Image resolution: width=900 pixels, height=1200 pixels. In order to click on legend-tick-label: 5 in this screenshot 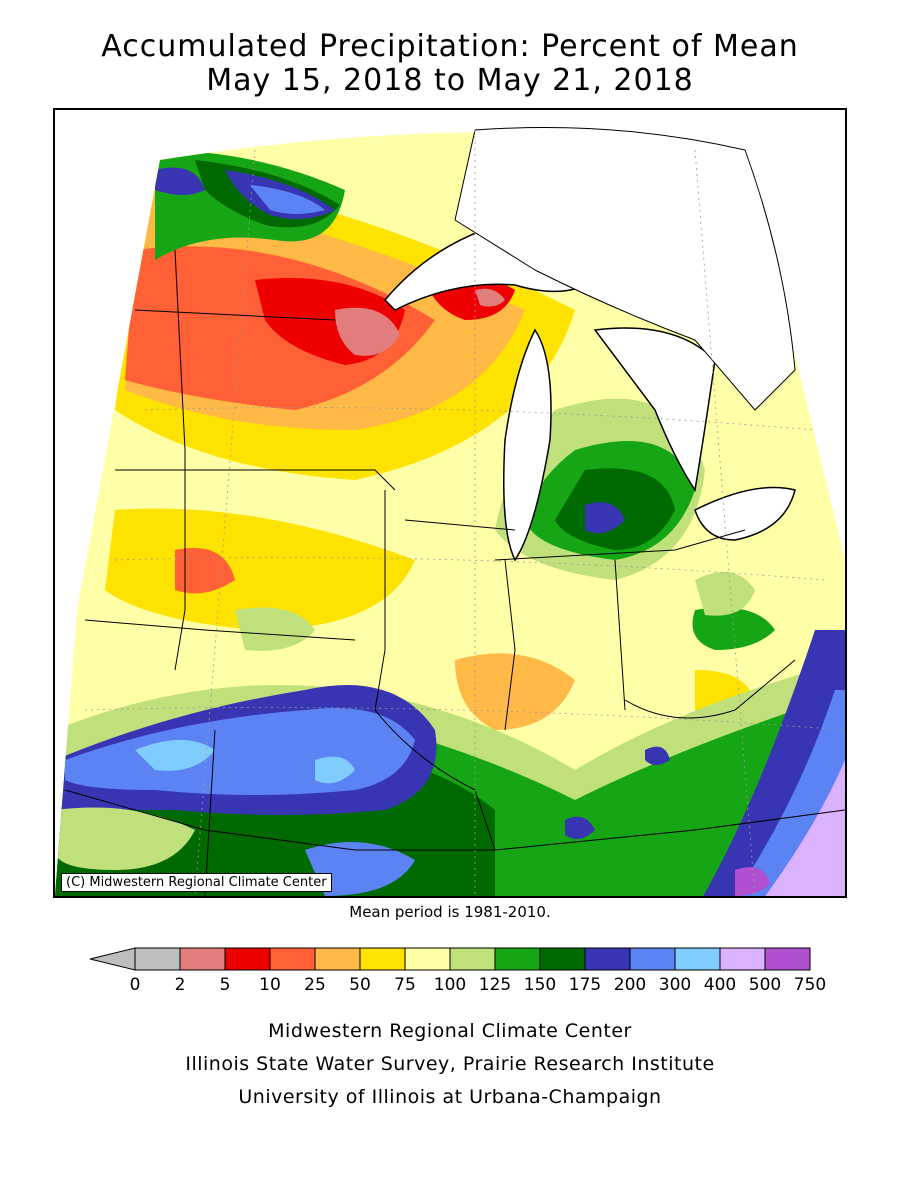, I will do `click(225, 985)`.